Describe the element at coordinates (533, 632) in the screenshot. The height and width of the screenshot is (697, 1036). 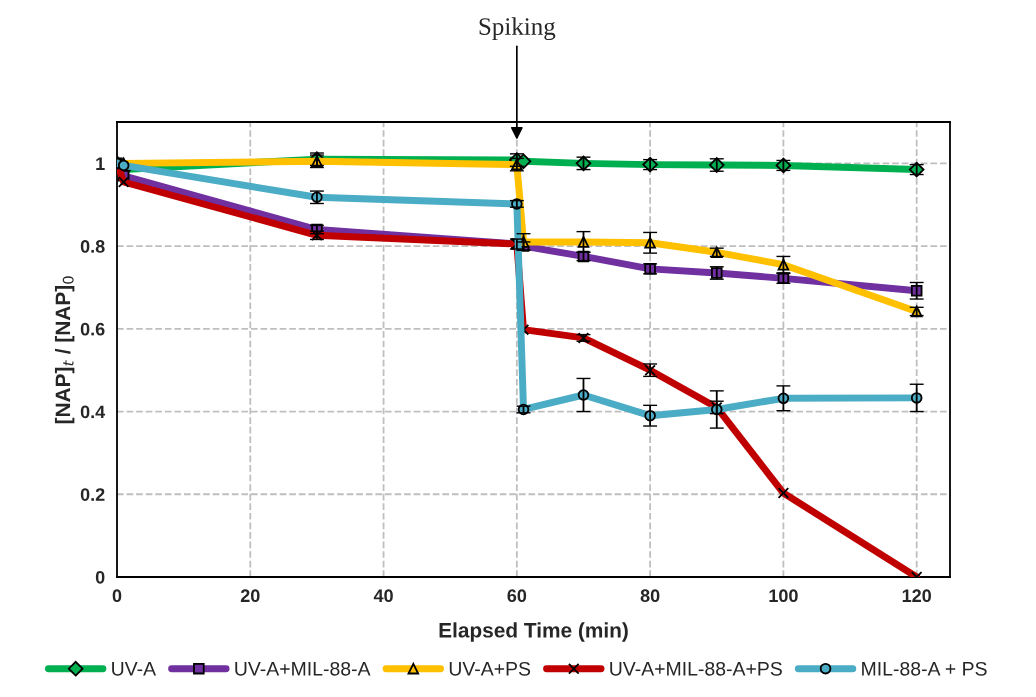
I see `x-axis-title: Elapsed Time (min)` at that location.